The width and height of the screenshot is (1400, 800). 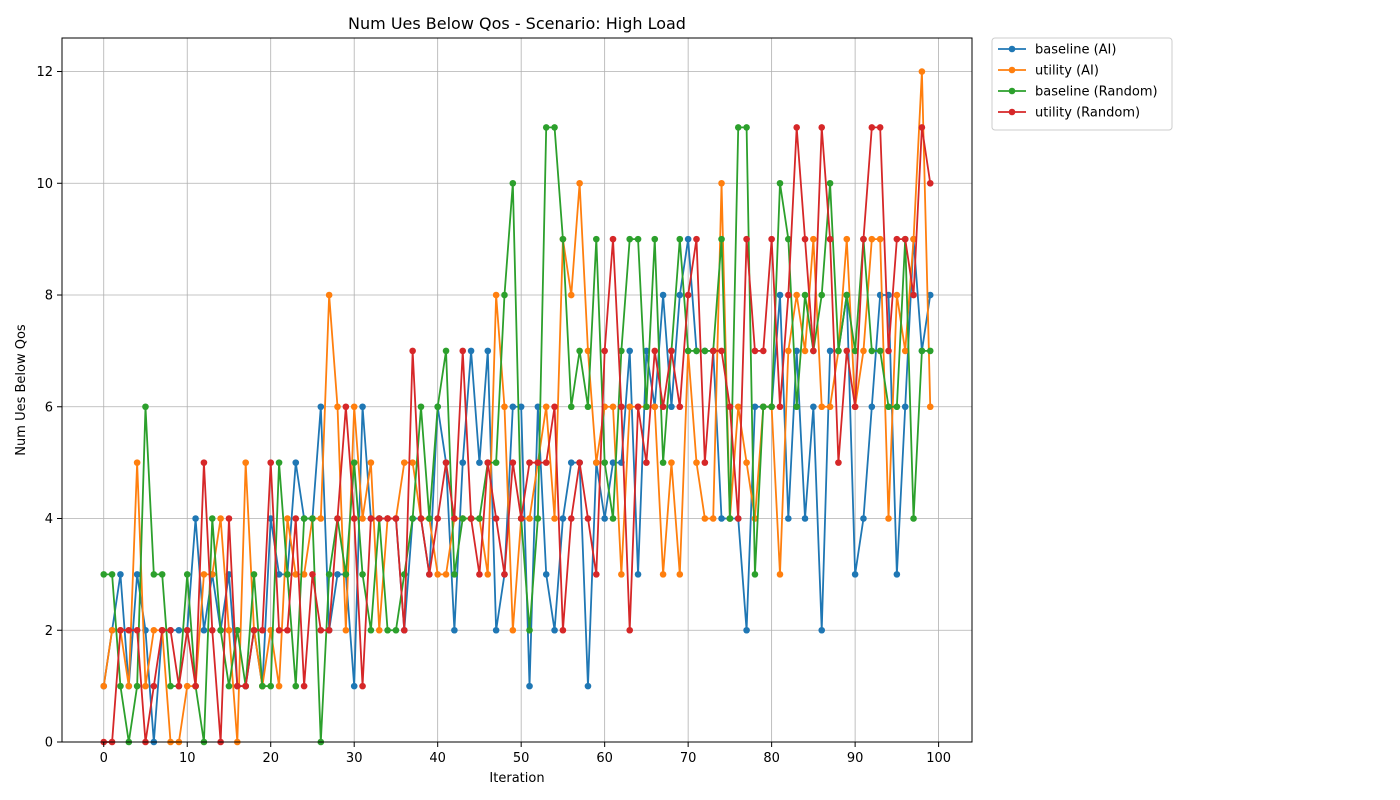 What do you see at coordinates (1067, 71) in the screenshot?
I see `legend-label: utility (AI)` at bounding box center [1067, 71].